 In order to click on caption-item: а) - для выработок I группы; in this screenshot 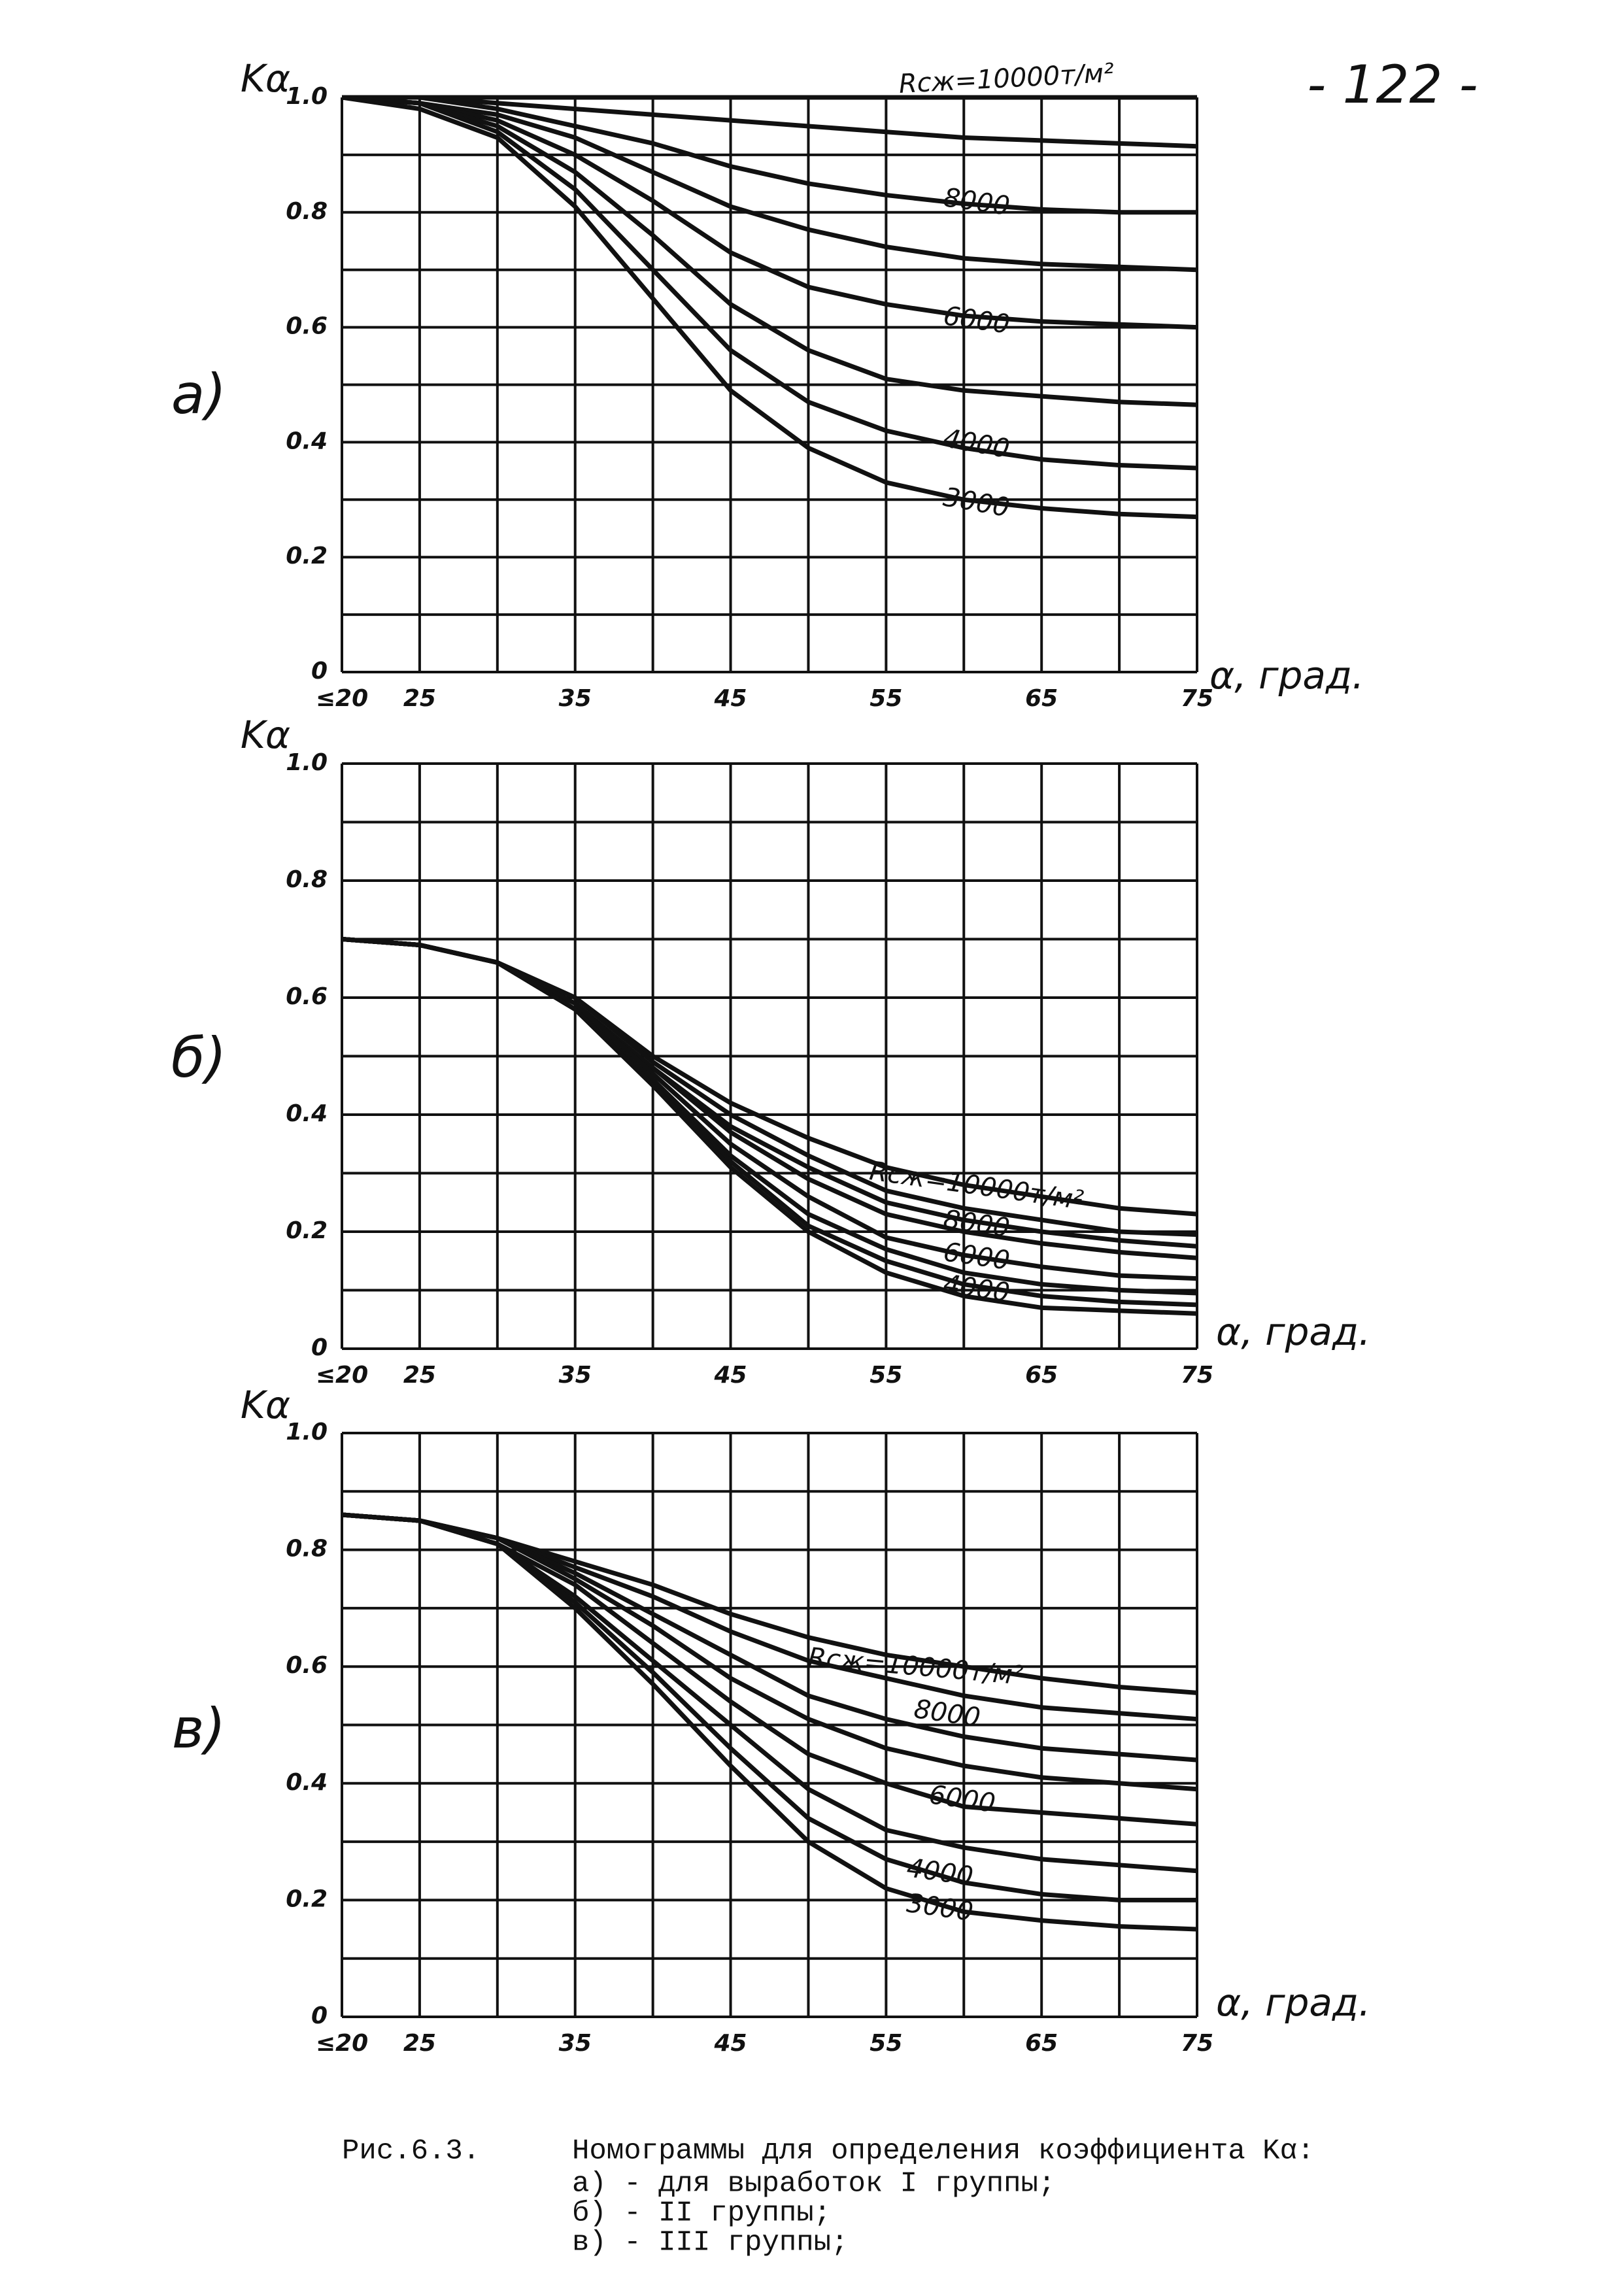, I will do `click(813, 2185)`.